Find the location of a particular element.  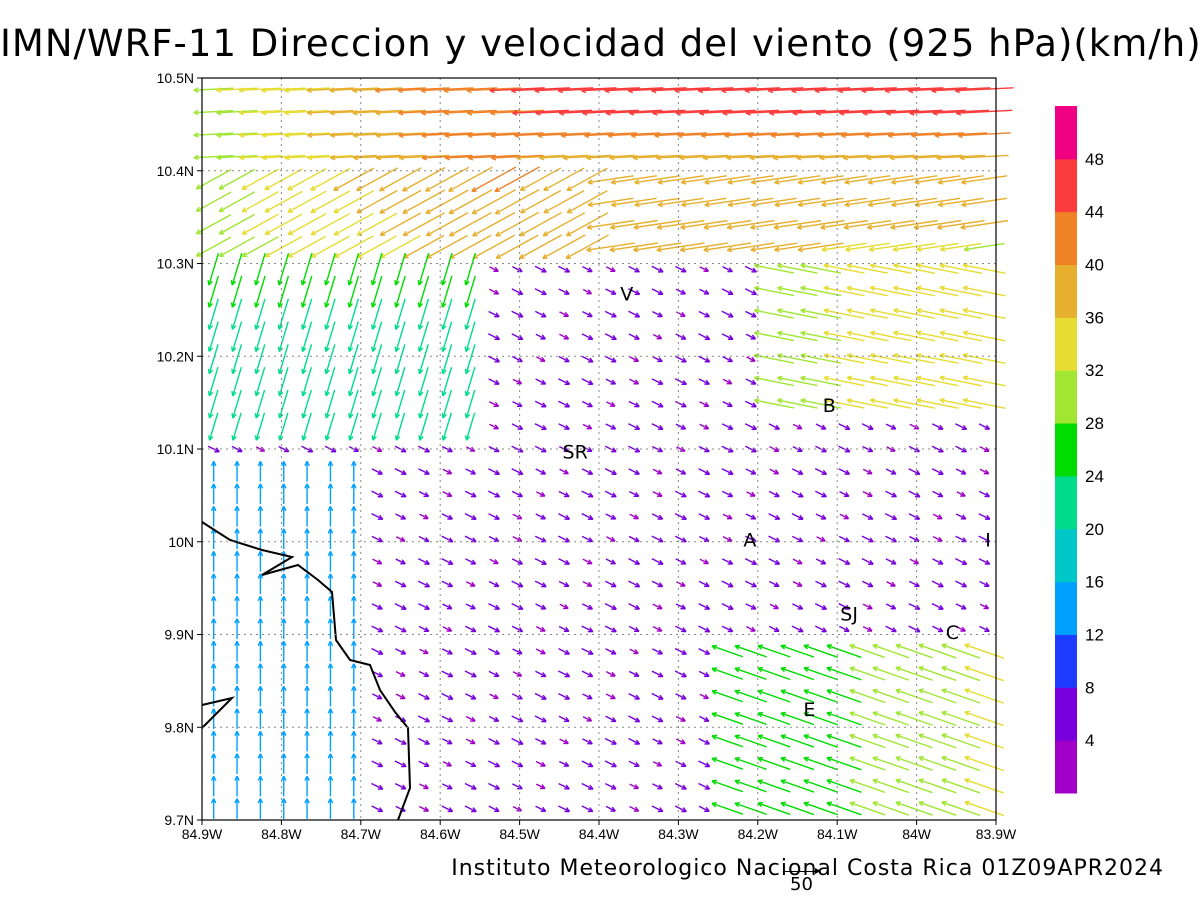

lat-tick-label: 10.1N is located at coordinates (175, 449).